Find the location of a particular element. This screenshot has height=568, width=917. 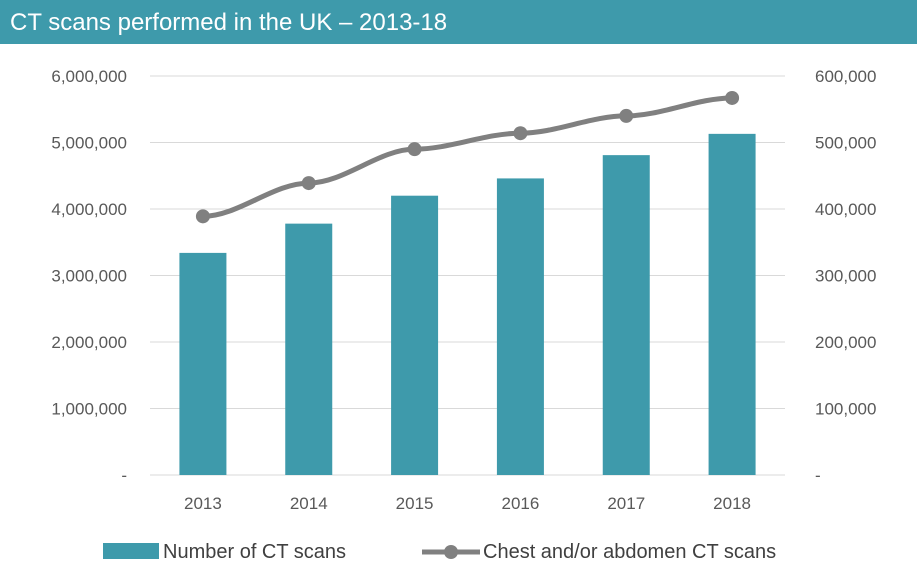

x-tick-label: 2018 is located at coordinates (732, 503).